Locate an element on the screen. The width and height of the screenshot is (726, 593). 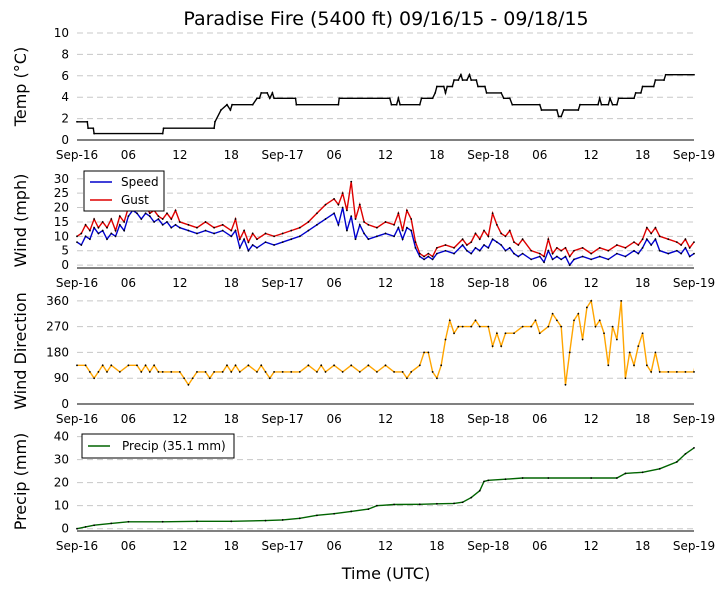
legend-box is located at coordinates (124, 191).